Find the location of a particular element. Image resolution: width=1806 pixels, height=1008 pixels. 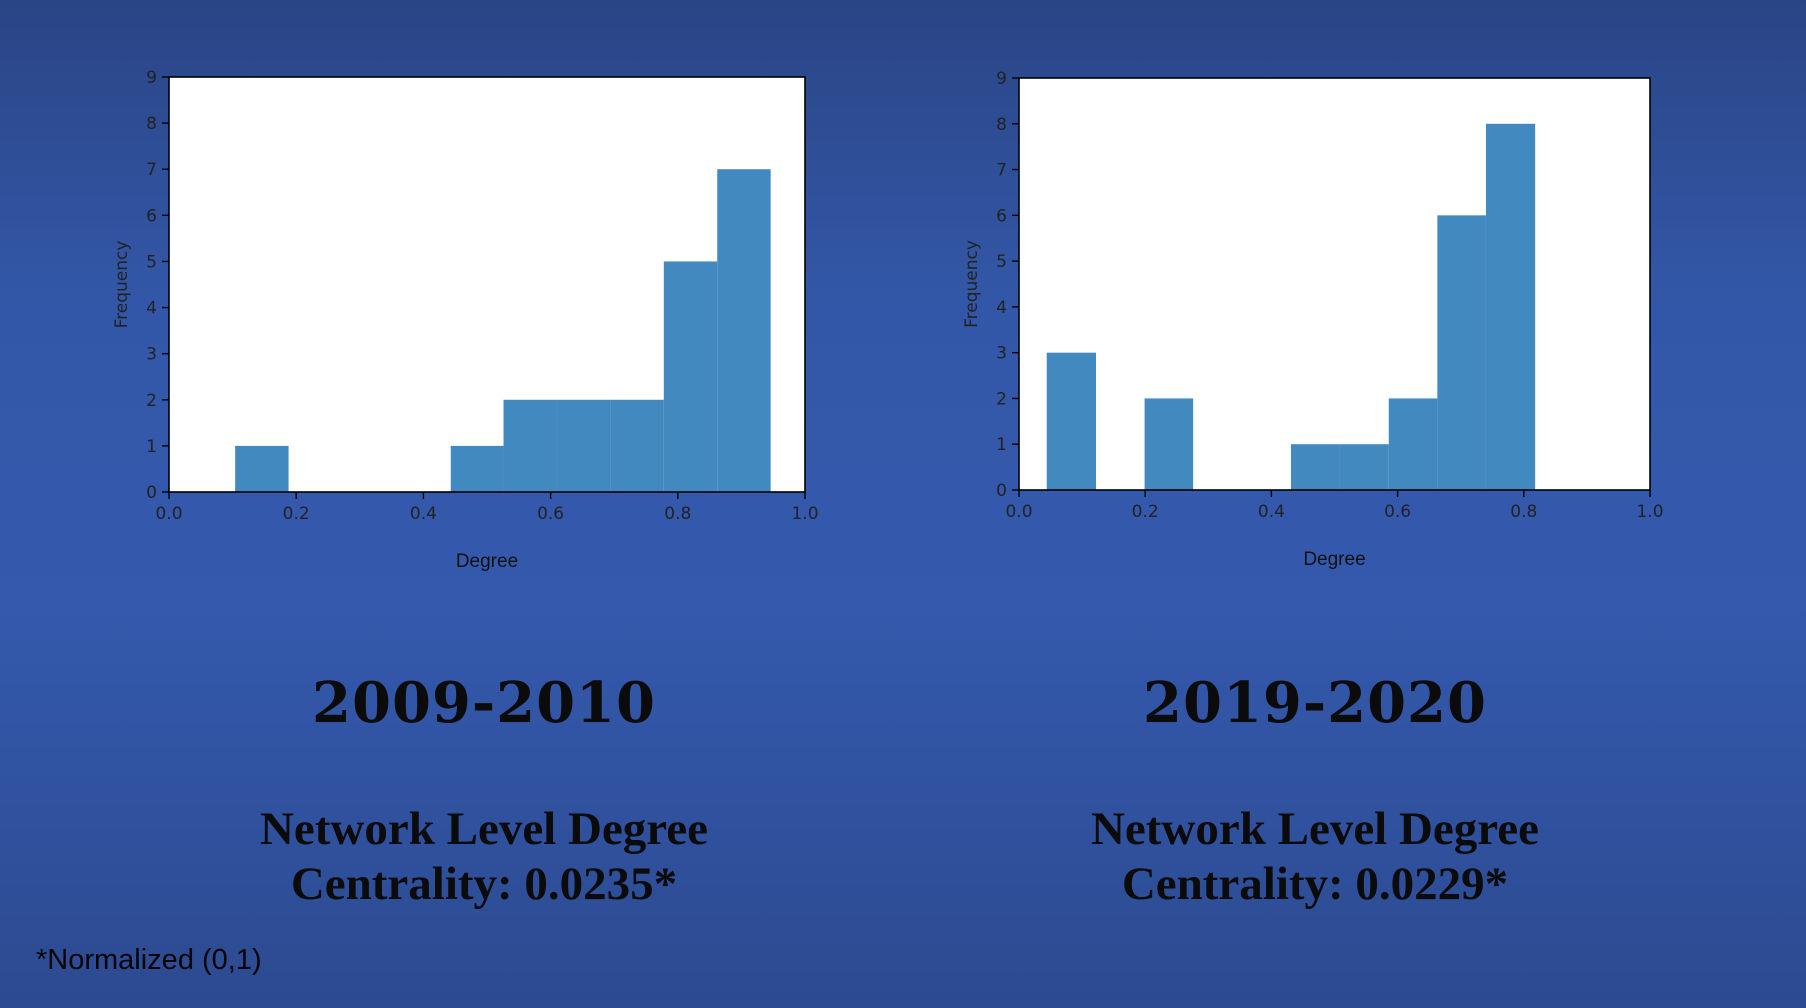

centrality-text-2009-2010: Network Level Degree Centrality: 0.0235* is located at coordinates (484, 857).